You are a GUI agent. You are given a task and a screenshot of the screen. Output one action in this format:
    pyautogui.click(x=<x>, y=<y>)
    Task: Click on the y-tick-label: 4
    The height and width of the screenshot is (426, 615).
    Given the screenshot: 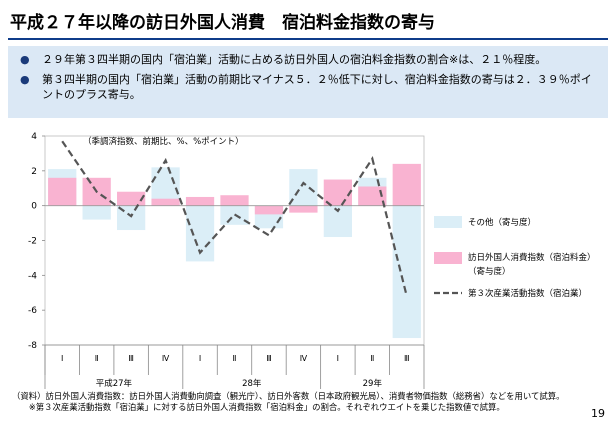 What is the action you would take?
    pyautogui.click(x=34, y=137)
    